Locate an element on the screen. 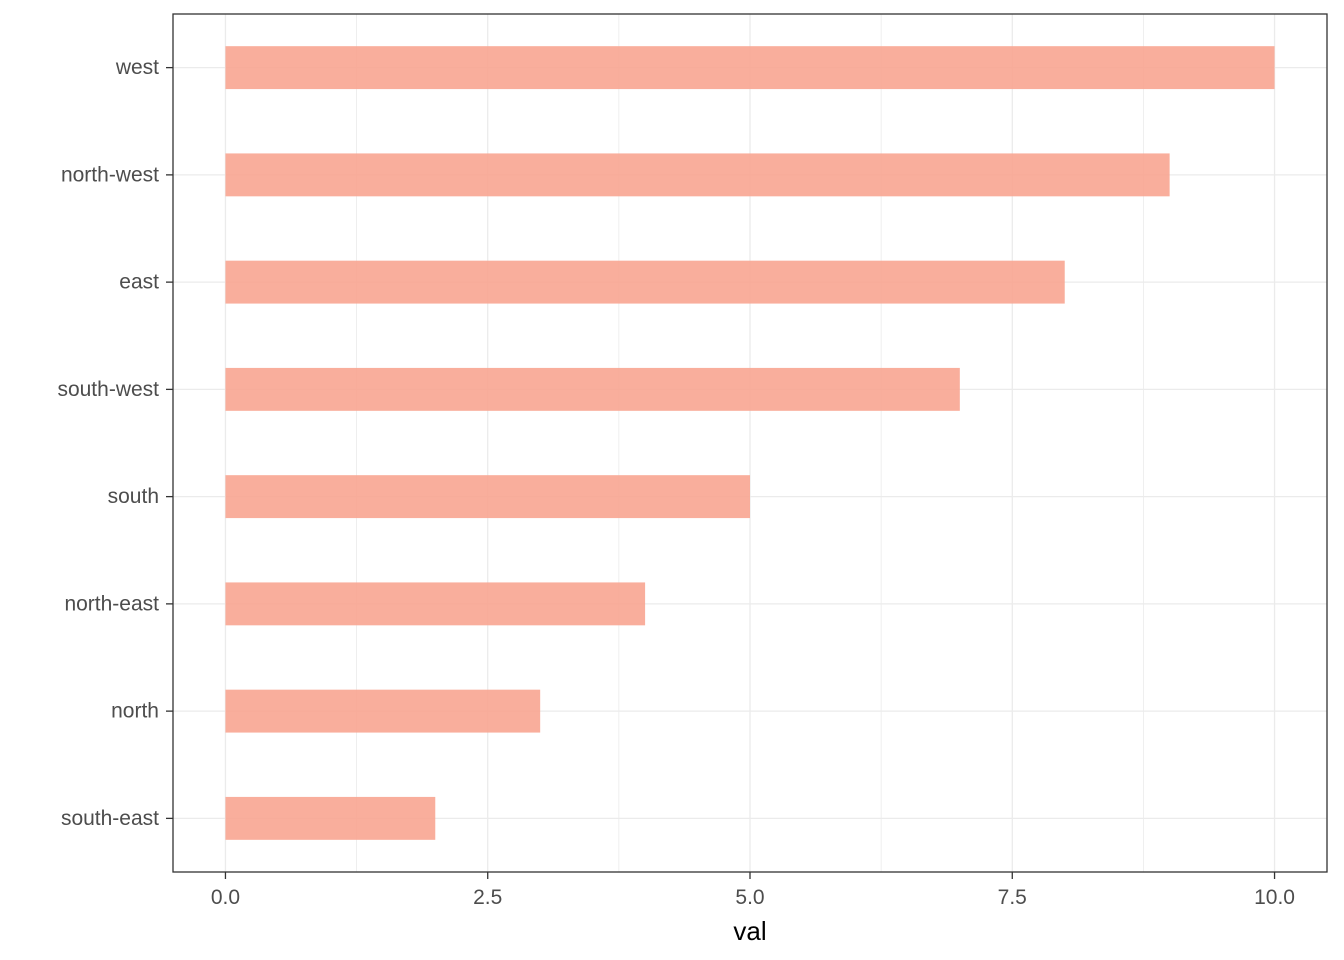 This screenshot has height=960, width=1344. y-tick-label: west is located at coordinates (137, 67).